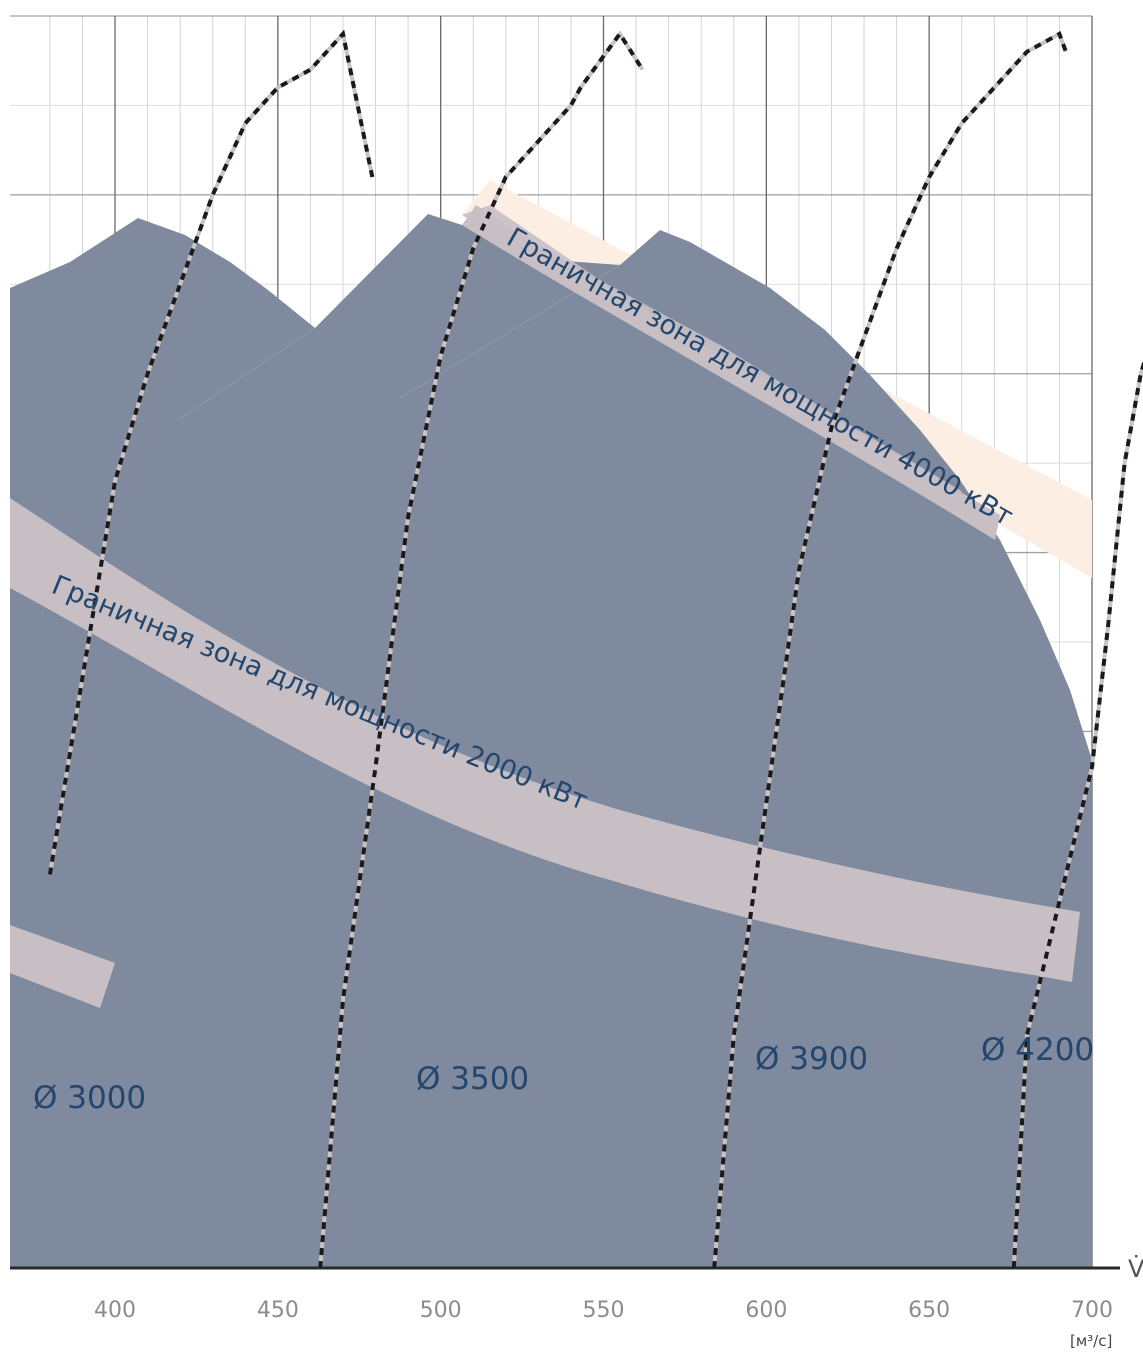 This screenshot has height=1356, width=1143. Describe the element at coordinates (441, 1310) in the screenshot. I see `x-tick-label: 500` at that location.